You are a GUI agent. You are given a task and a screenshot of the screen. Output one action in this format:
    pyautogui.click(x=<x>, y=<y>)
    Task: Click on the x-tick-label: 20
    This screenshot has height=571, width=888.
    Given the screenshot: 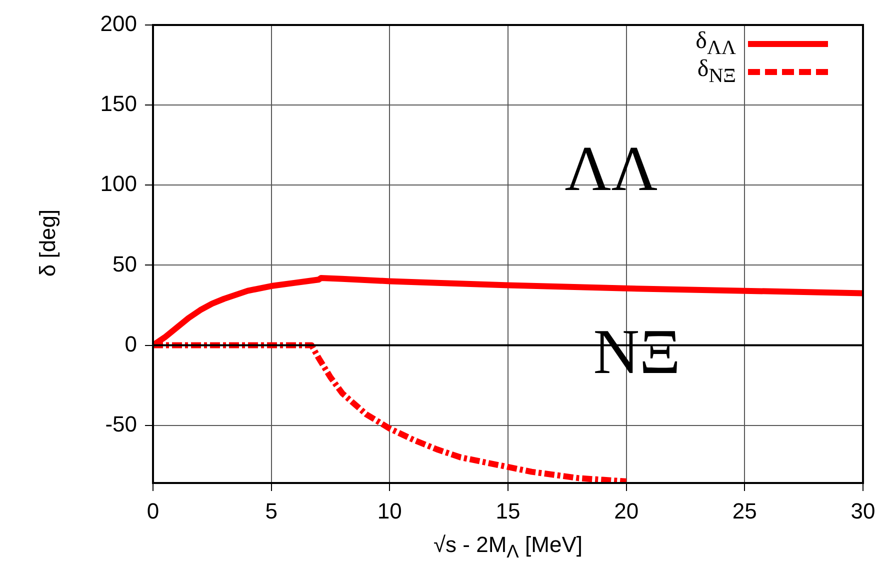 What is the action you would take?
    pyautogui.click(x=626, y=511)
    